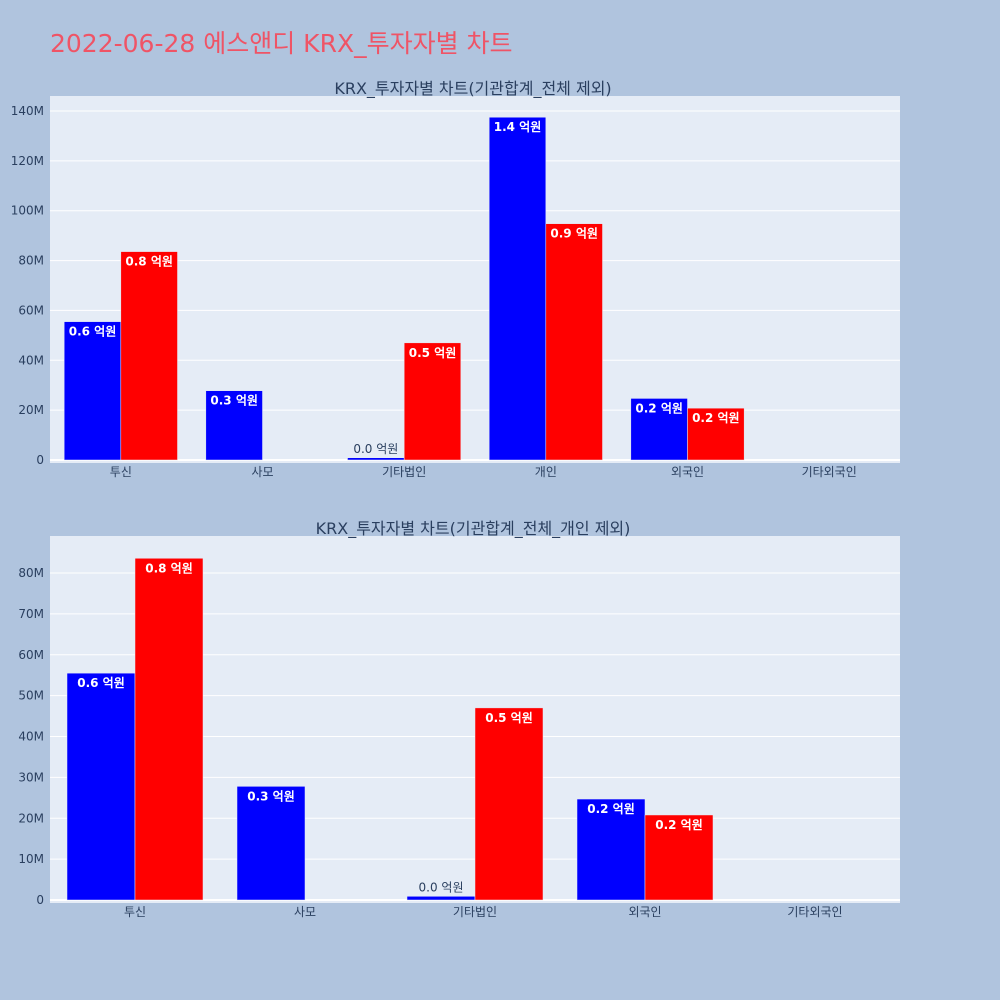 The height and width of the screenshot is (1000, 1000). I want to click on chart1-ytick-label: 0, so click(40, 460).